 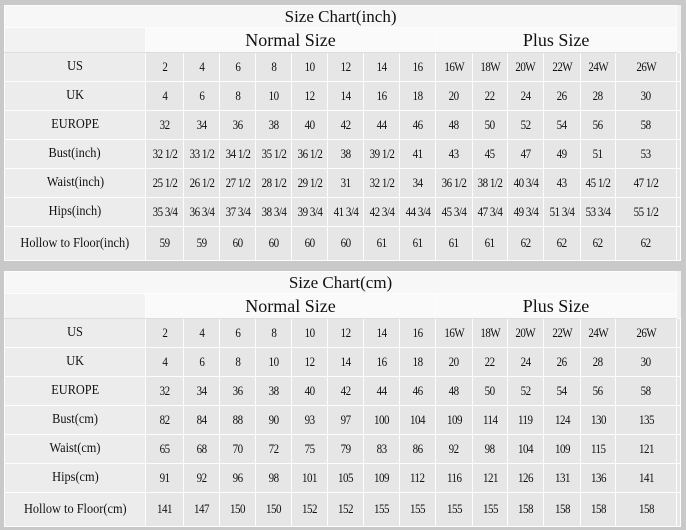 What do you see at coordinates (273, 66) in the screenshot?
I see `size-value: 8` at bounding box center [273, 66].